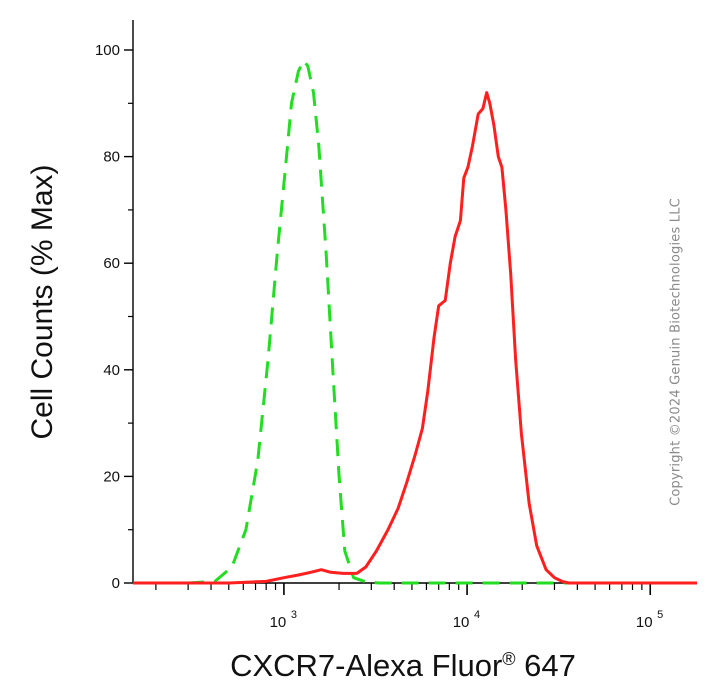  What do you see at coordinates (111, 157) in the screenshot?
I see `y-tick-label: 80` at bounding box center [111, 157].